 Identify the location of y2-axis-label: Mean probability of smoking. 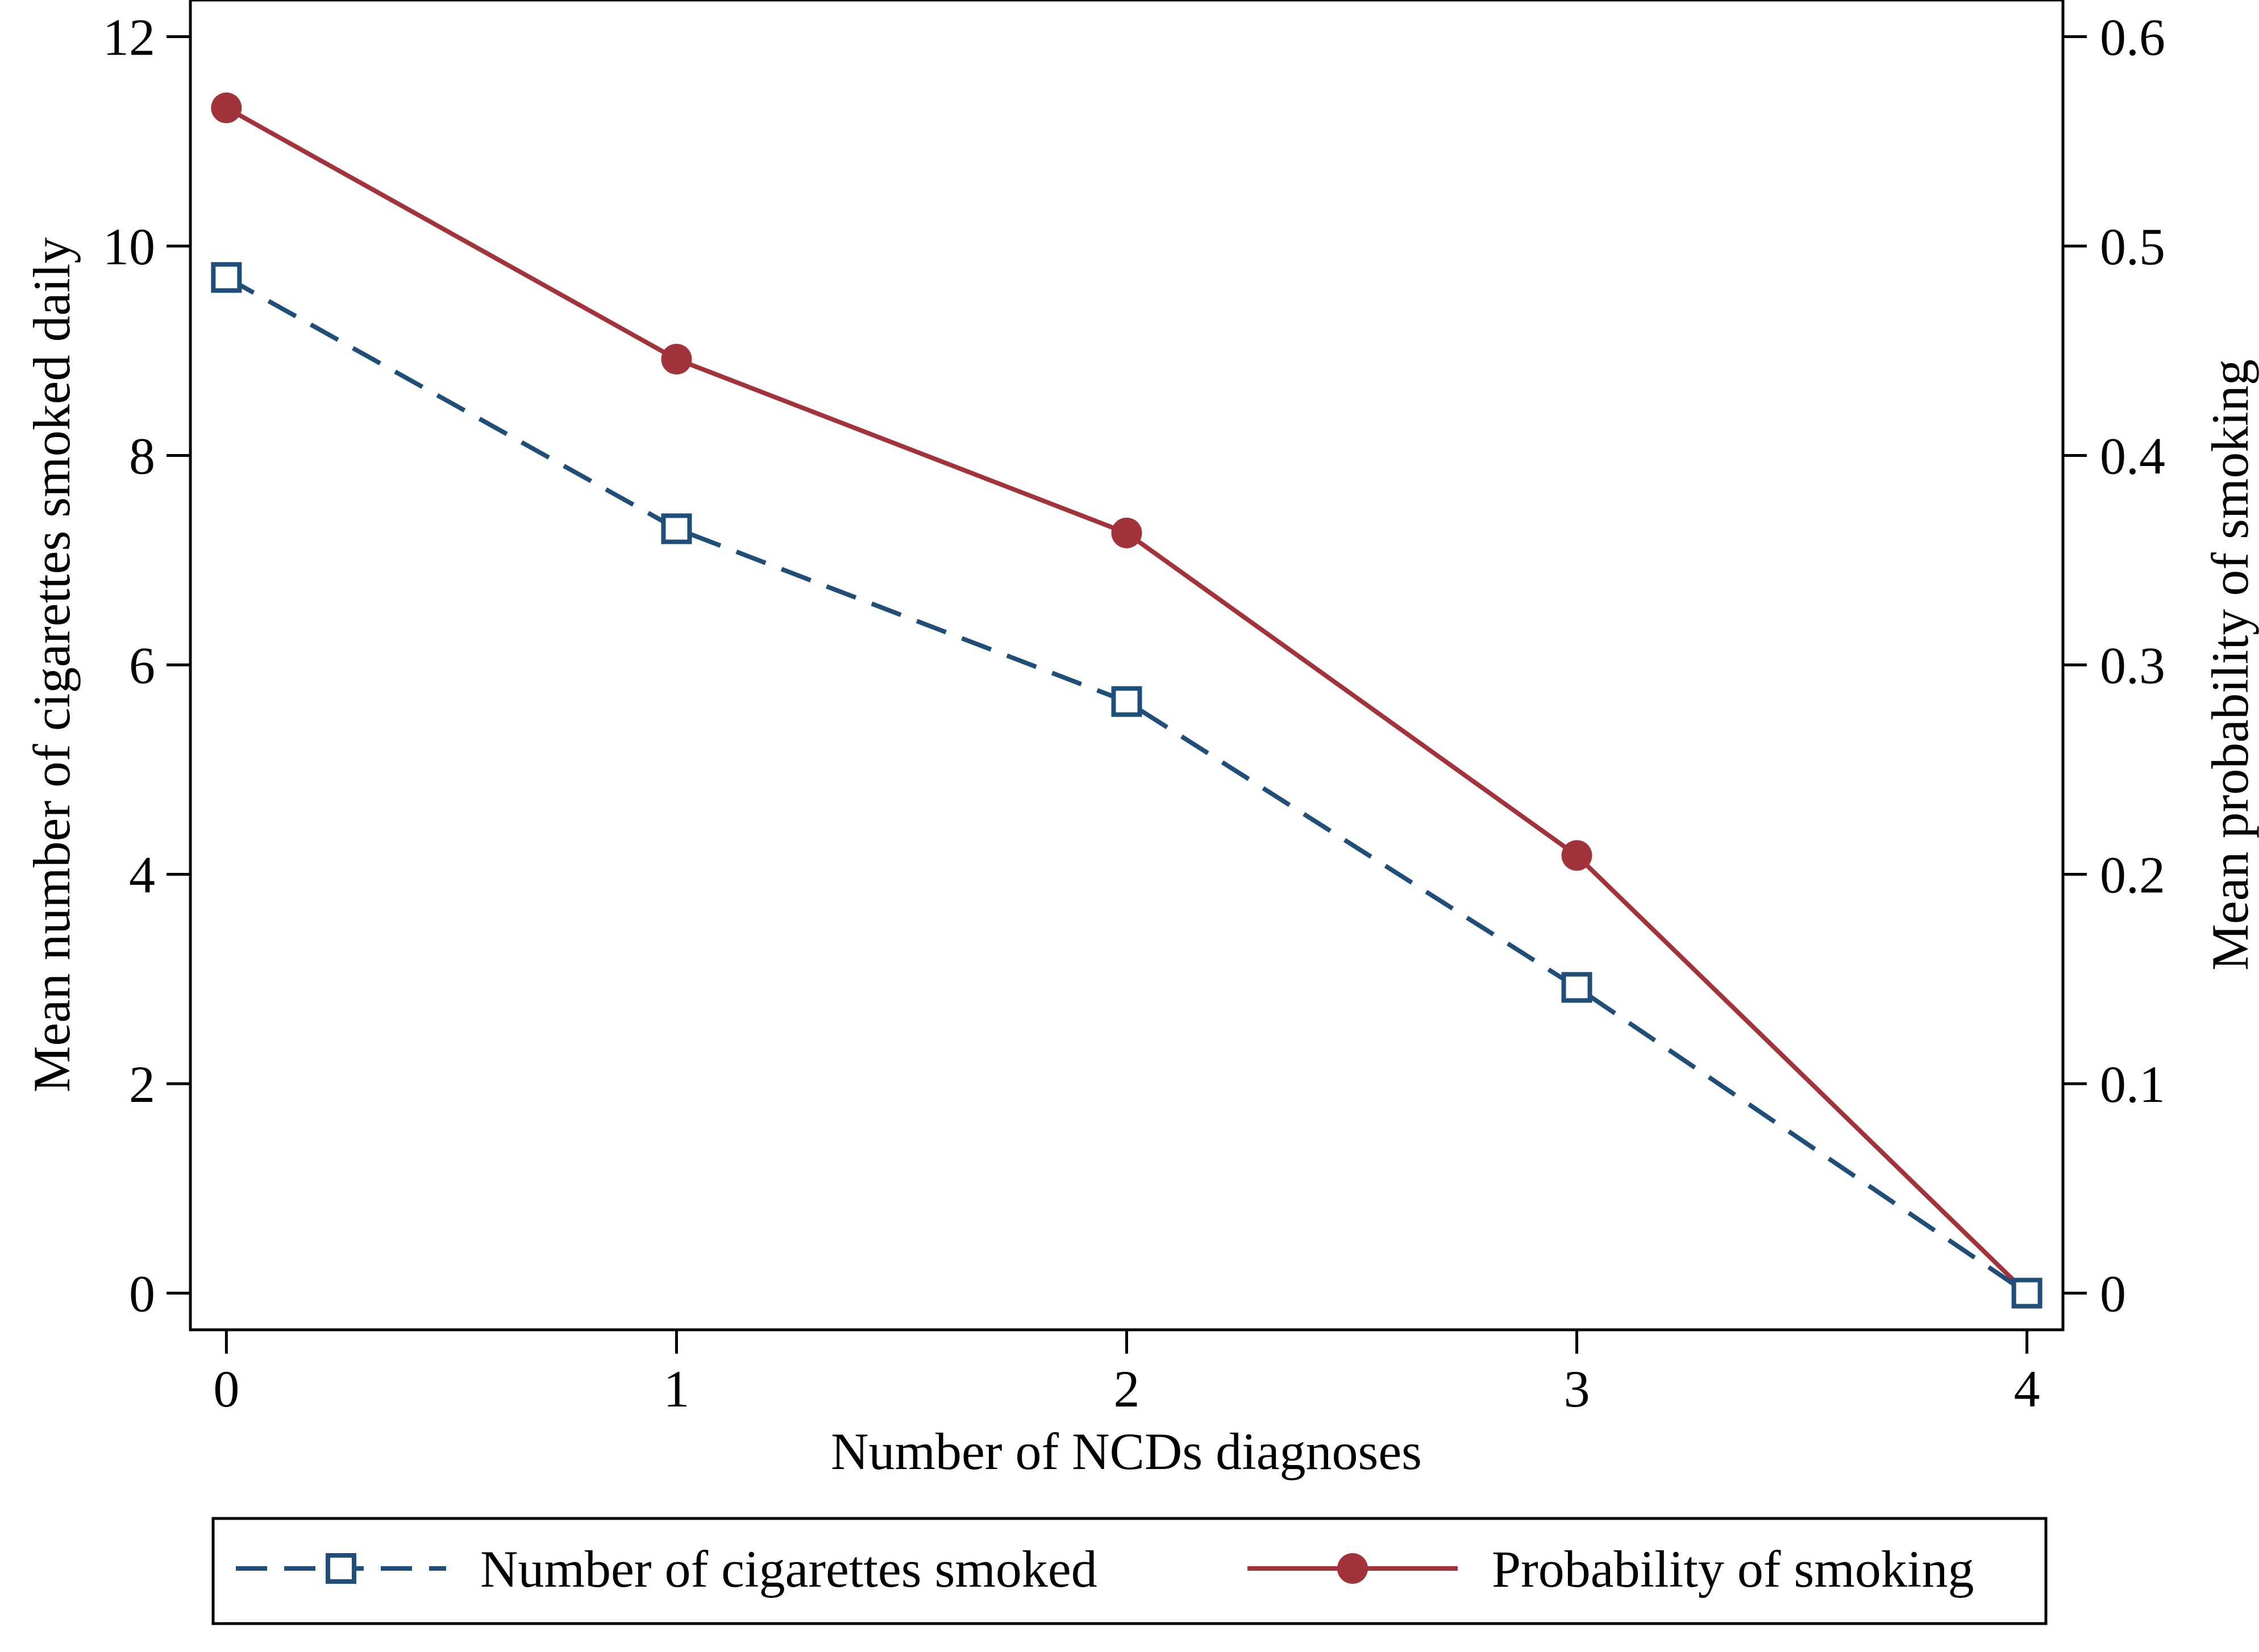
(2230, 665).